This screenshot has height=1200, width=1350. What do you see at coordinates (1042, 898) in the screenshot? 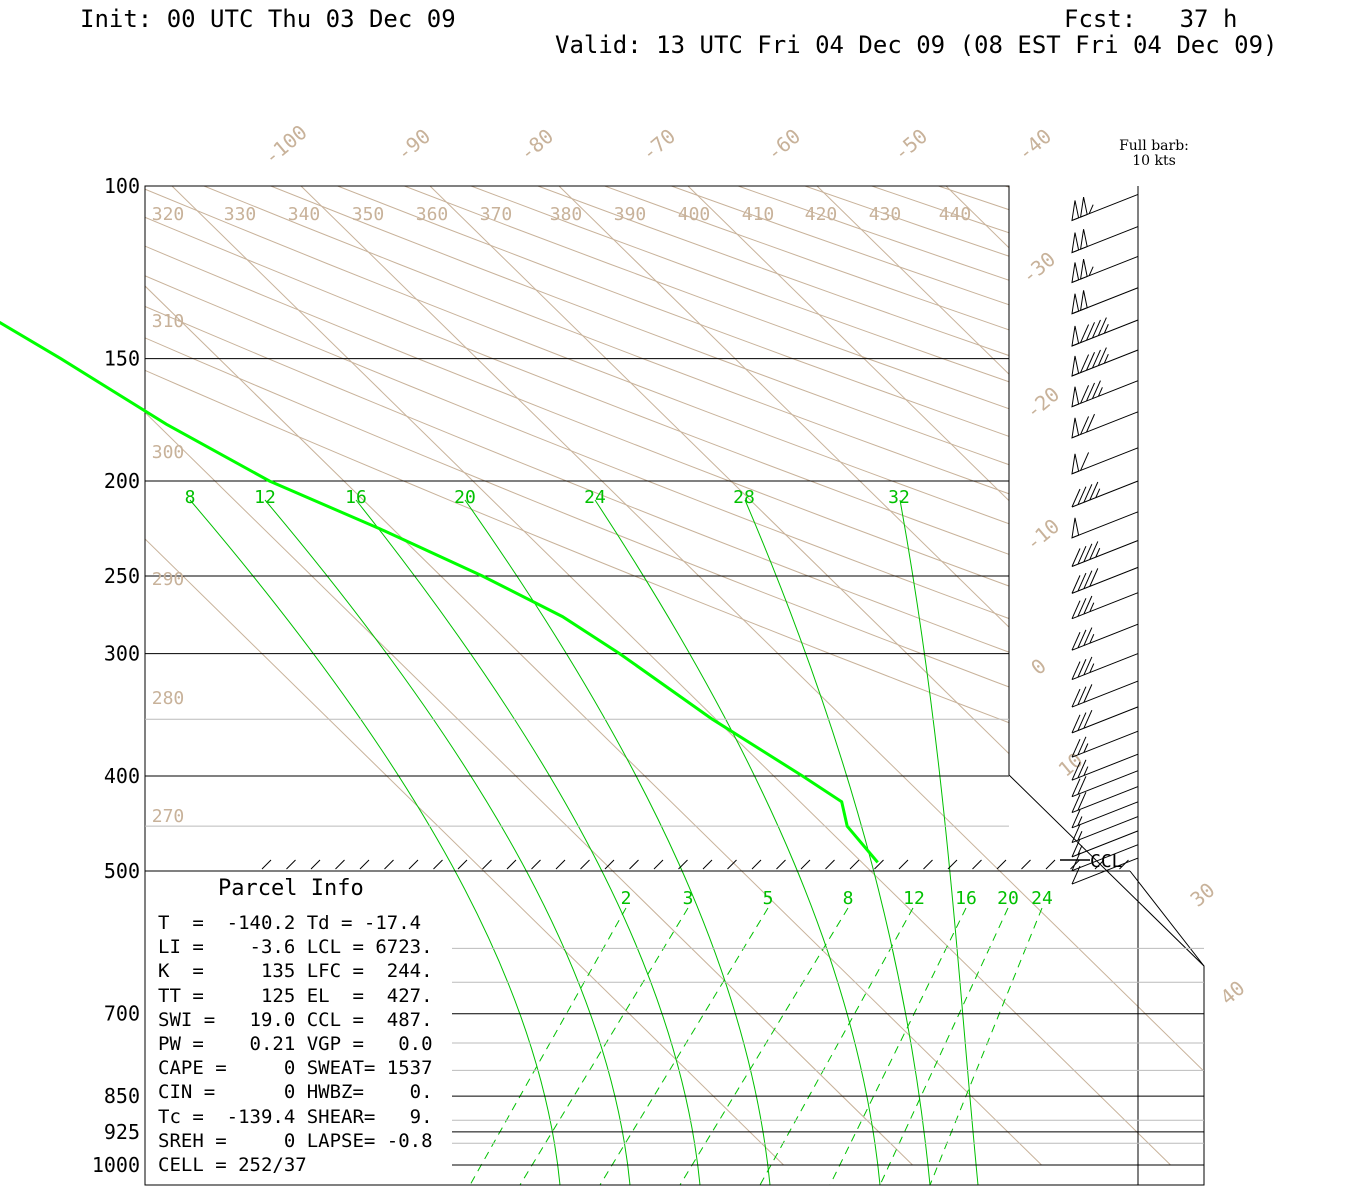
I see `mixing-ratio-label: 24` at bounding box center [1042, 898].